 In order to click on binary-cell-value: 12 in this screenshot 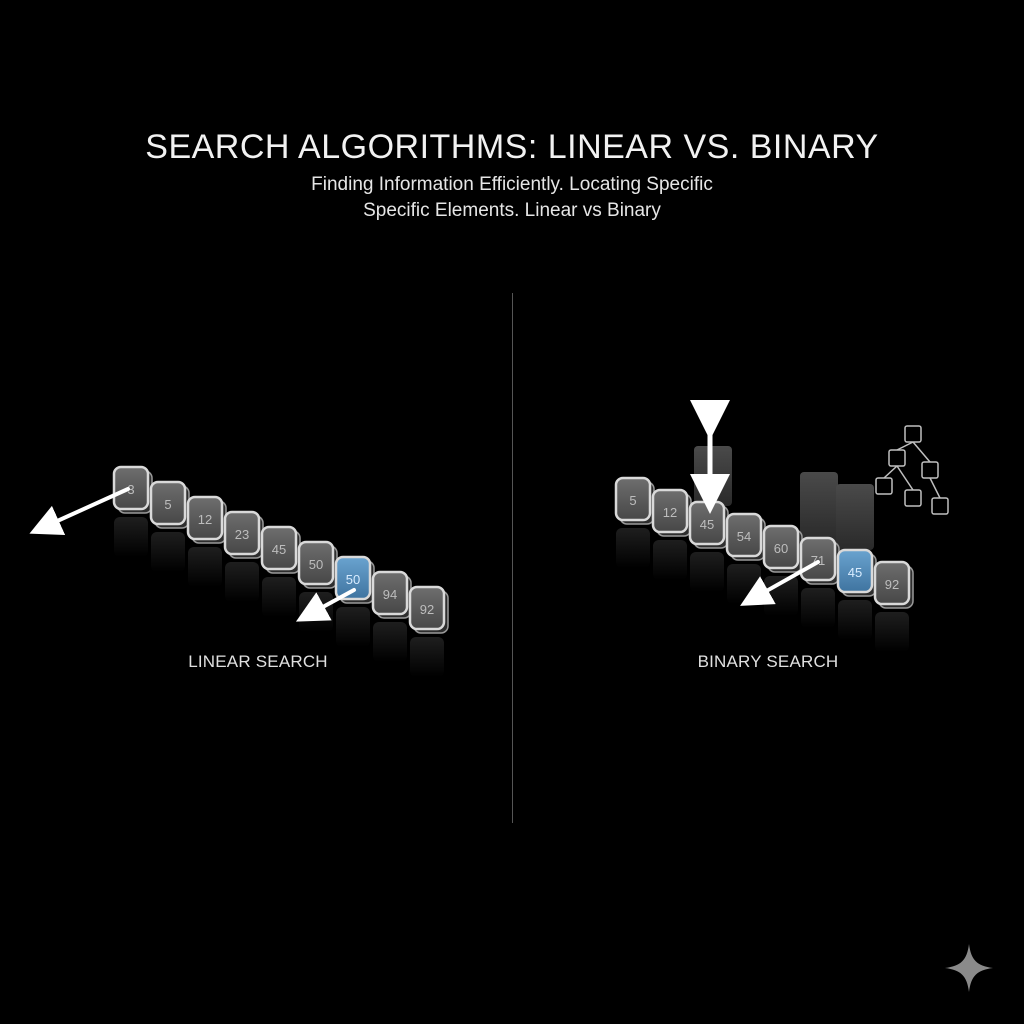, I will do `click(670, 512)`.